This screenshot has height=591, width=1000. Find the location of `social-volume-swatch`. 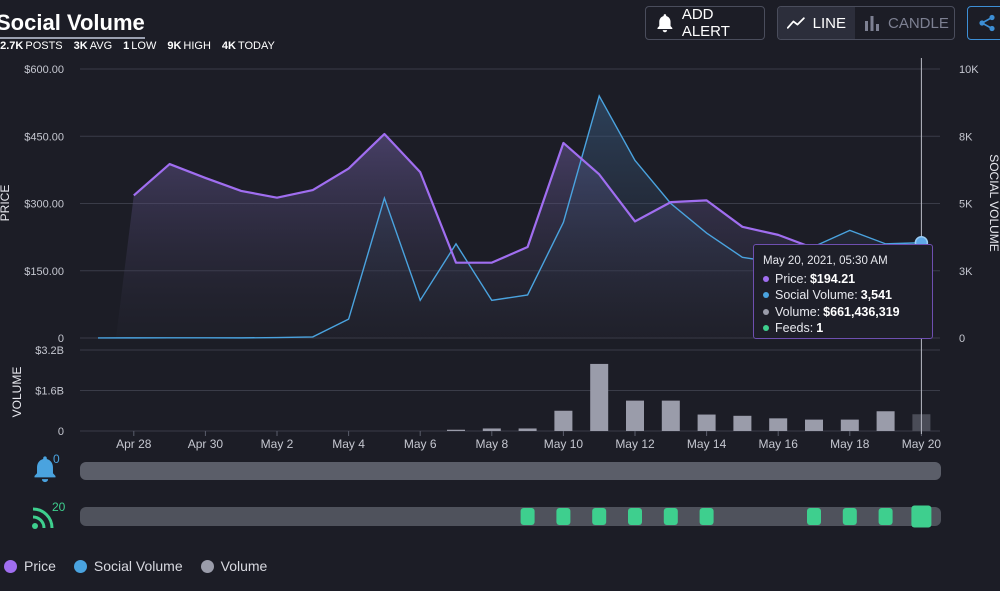

social-volume-swatch is located at coordinates (80, 566).